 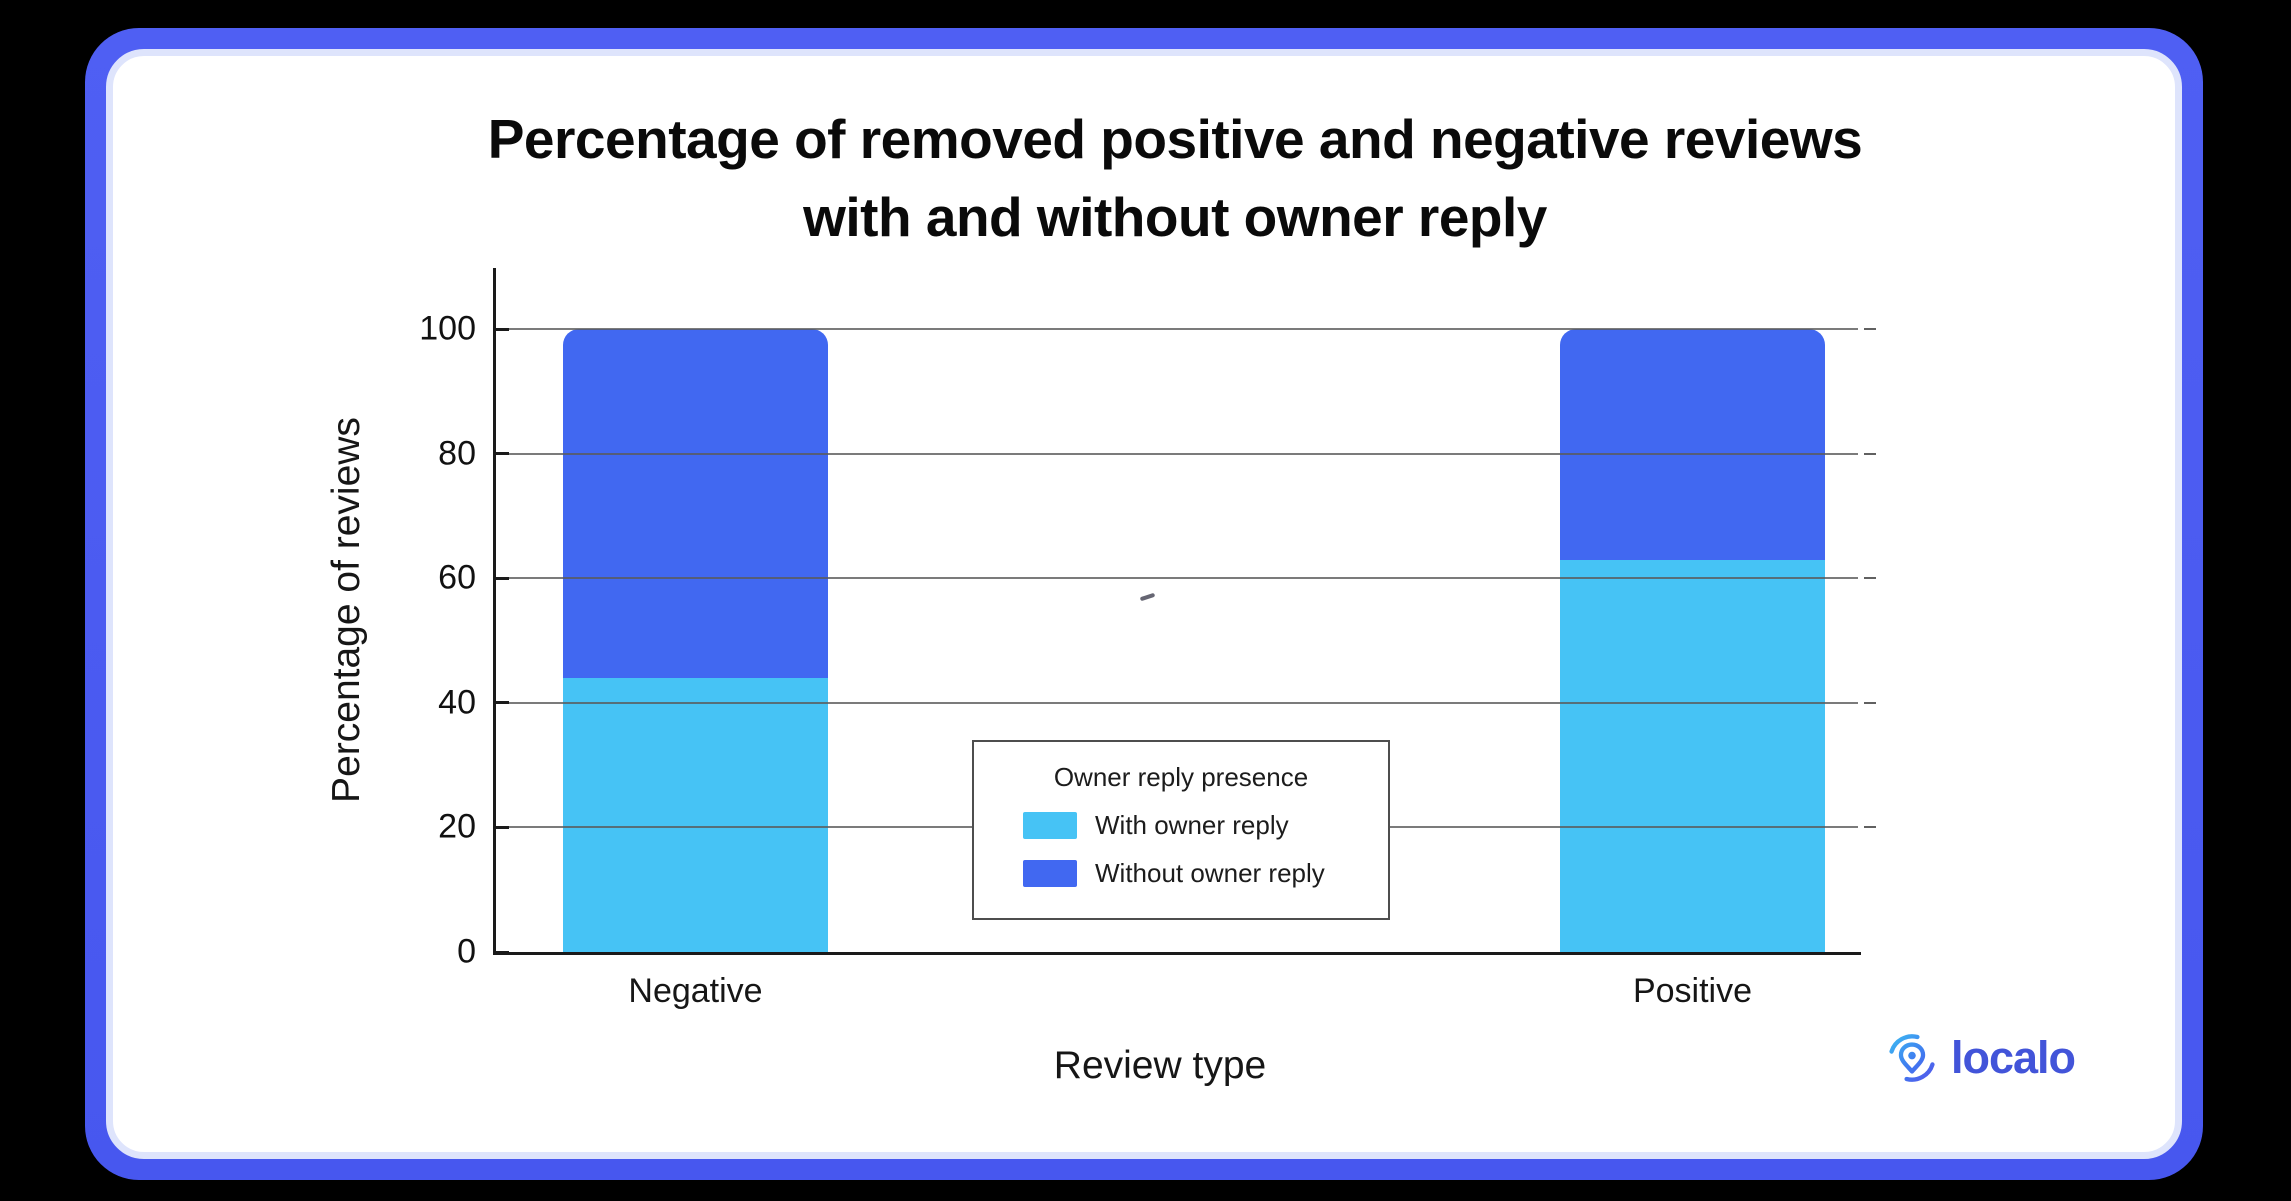 What do you see at coordinates (457, 826) in the screenshot?
I see `y-tick-label-20: 20` at bounding box center [457, 826].